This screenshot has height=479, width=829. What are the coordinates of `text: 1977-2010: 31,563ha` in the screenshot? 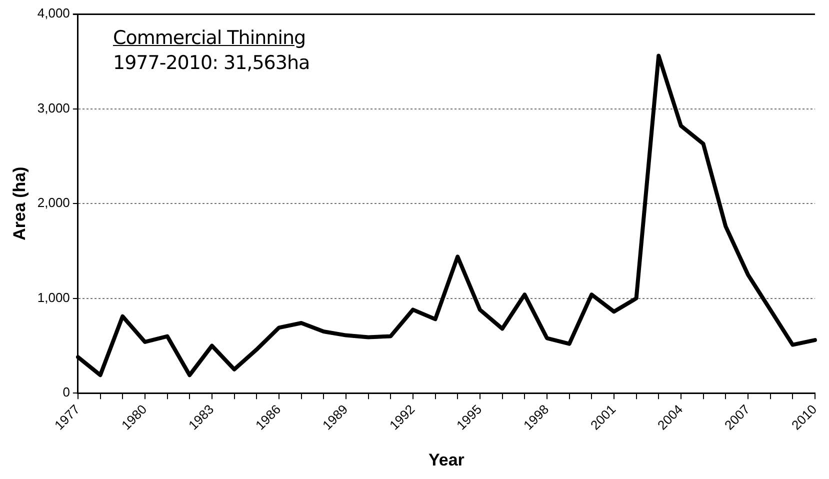 It's located at (211, 63).